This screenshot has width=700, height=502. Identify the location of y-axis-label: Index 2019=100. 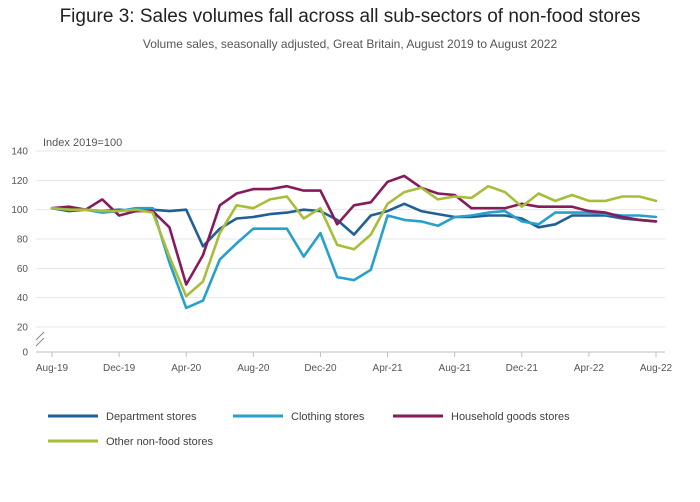
(82, 143).